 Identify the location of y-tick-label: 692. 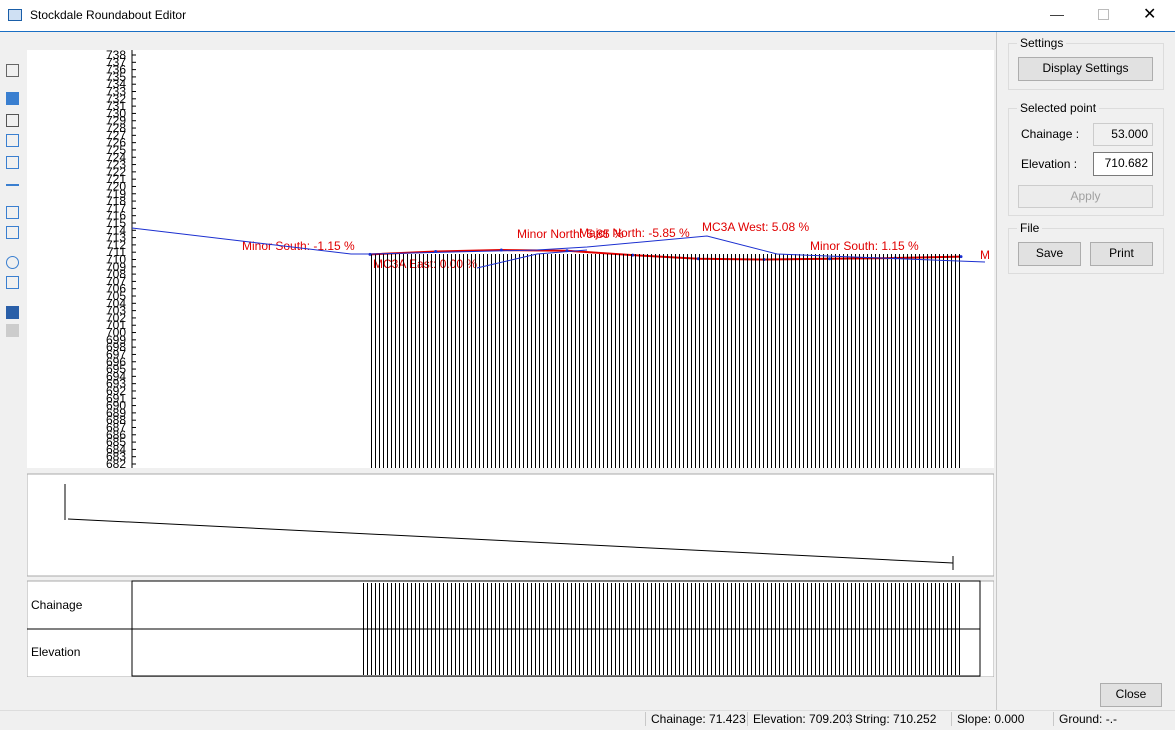
(116, 391).